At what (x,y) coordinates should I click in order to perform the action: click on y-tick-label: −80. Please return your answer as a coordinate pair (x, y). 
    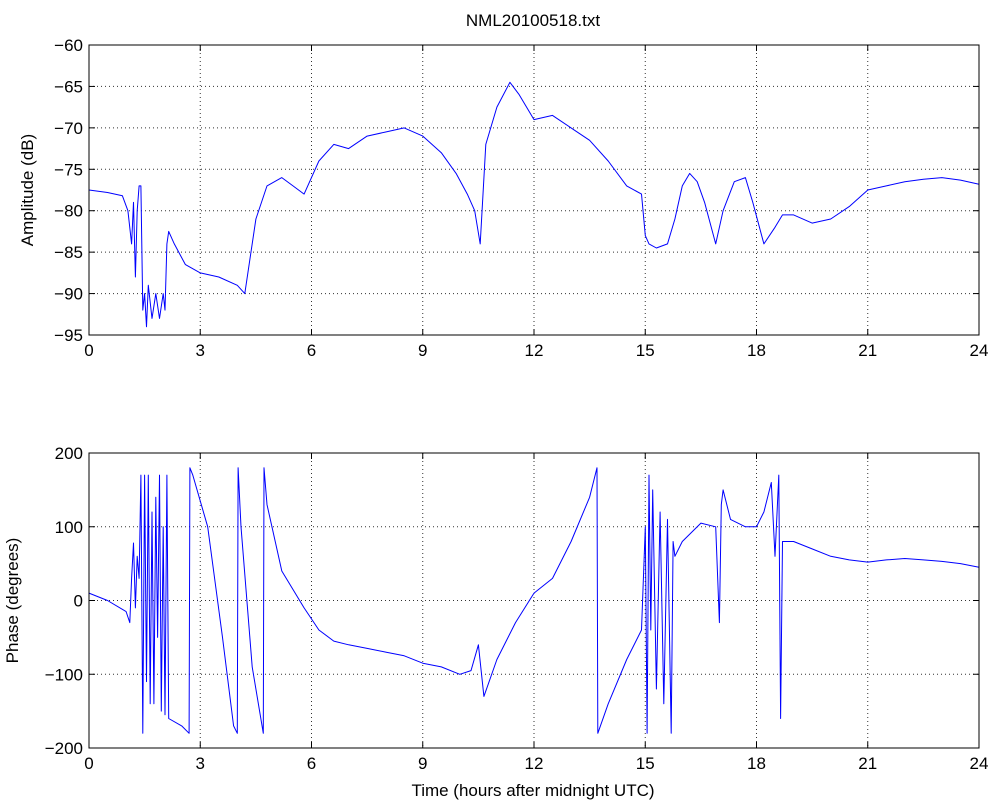
    Looking at the image, I should click on (68, 211).